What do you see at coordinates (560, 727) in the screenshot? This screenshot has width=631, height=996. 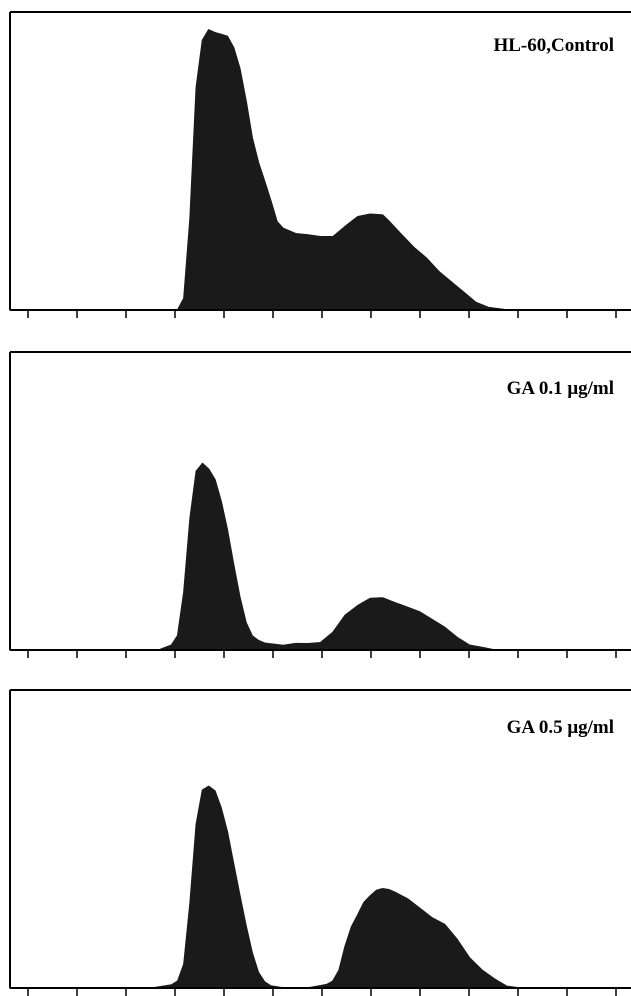 I see `panel-label-ga-0-5: GA 0.5 μg/ml` at bounding box center [560, 727].